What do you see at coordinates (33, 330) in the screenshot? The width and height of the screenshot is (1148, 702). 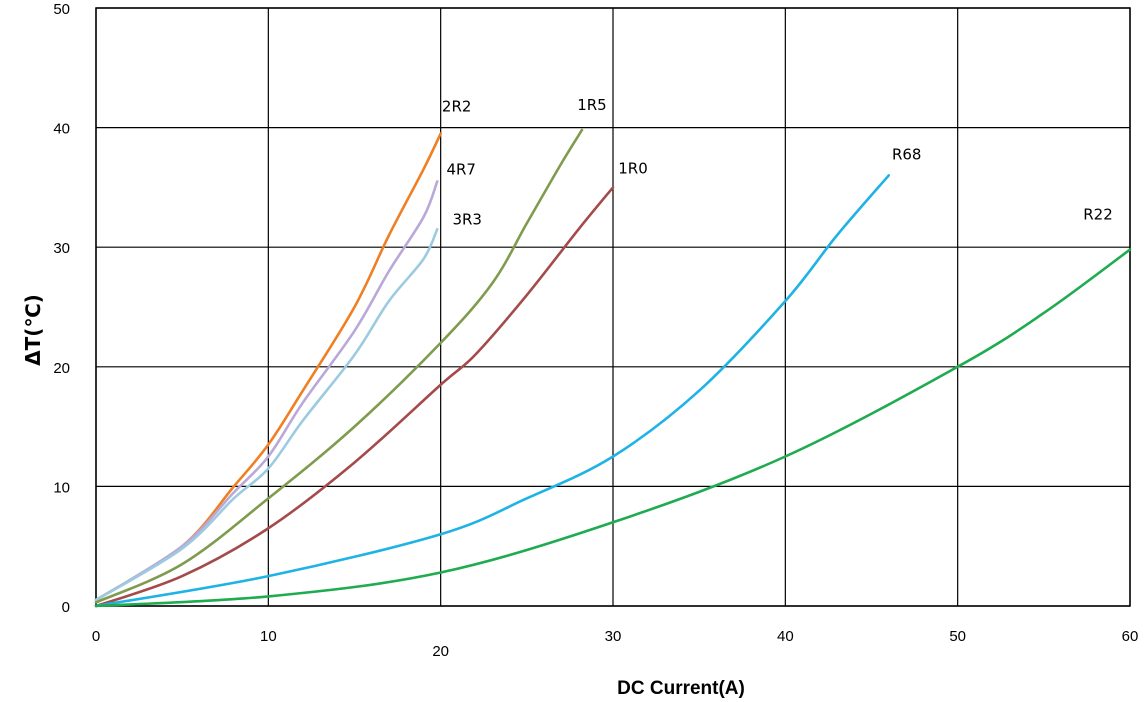 I see `y-axis-title: ΔT(℃)` at bounding box center [33, 330].